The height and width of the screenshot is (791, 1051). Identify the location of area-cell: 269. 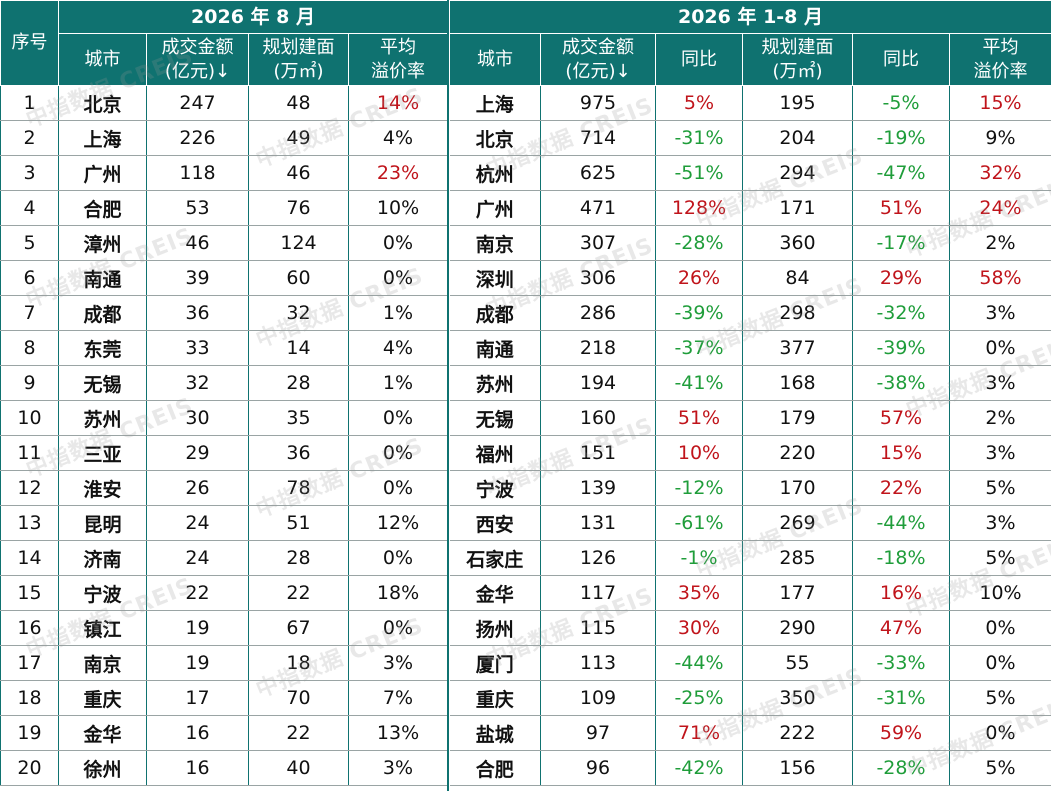
(797, 523).